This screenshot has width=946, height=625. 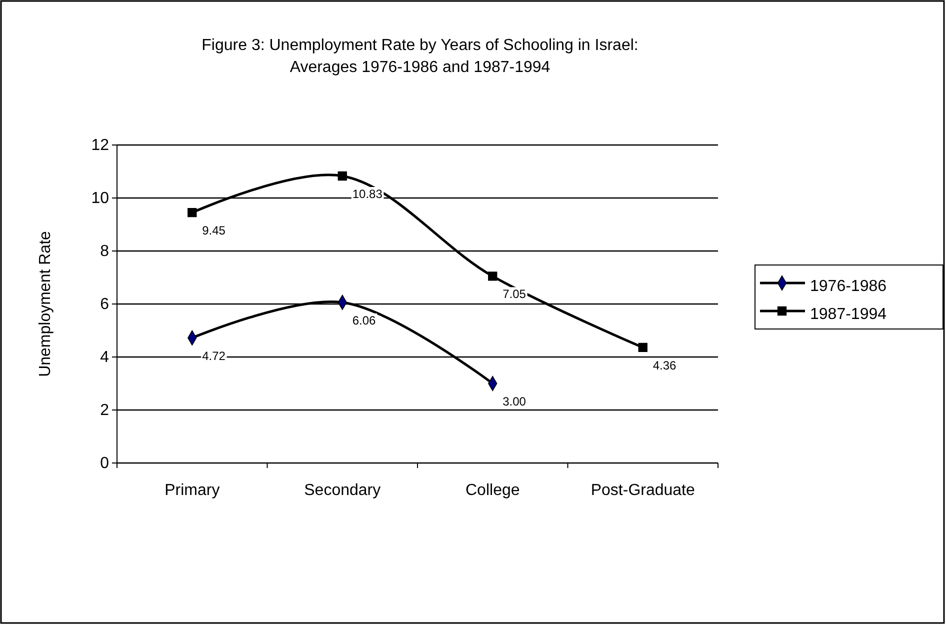 What do you see at coordinates (105, 463) in the screenshot?
I see `y-tick-label: 0` at bounding box center [105, 463].